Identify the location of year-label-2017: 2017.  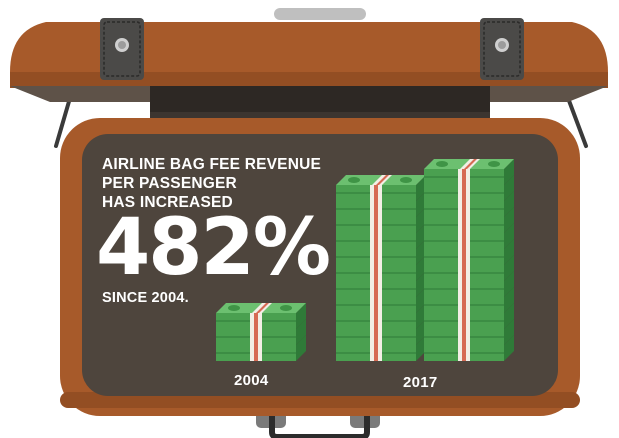
(420, 382).